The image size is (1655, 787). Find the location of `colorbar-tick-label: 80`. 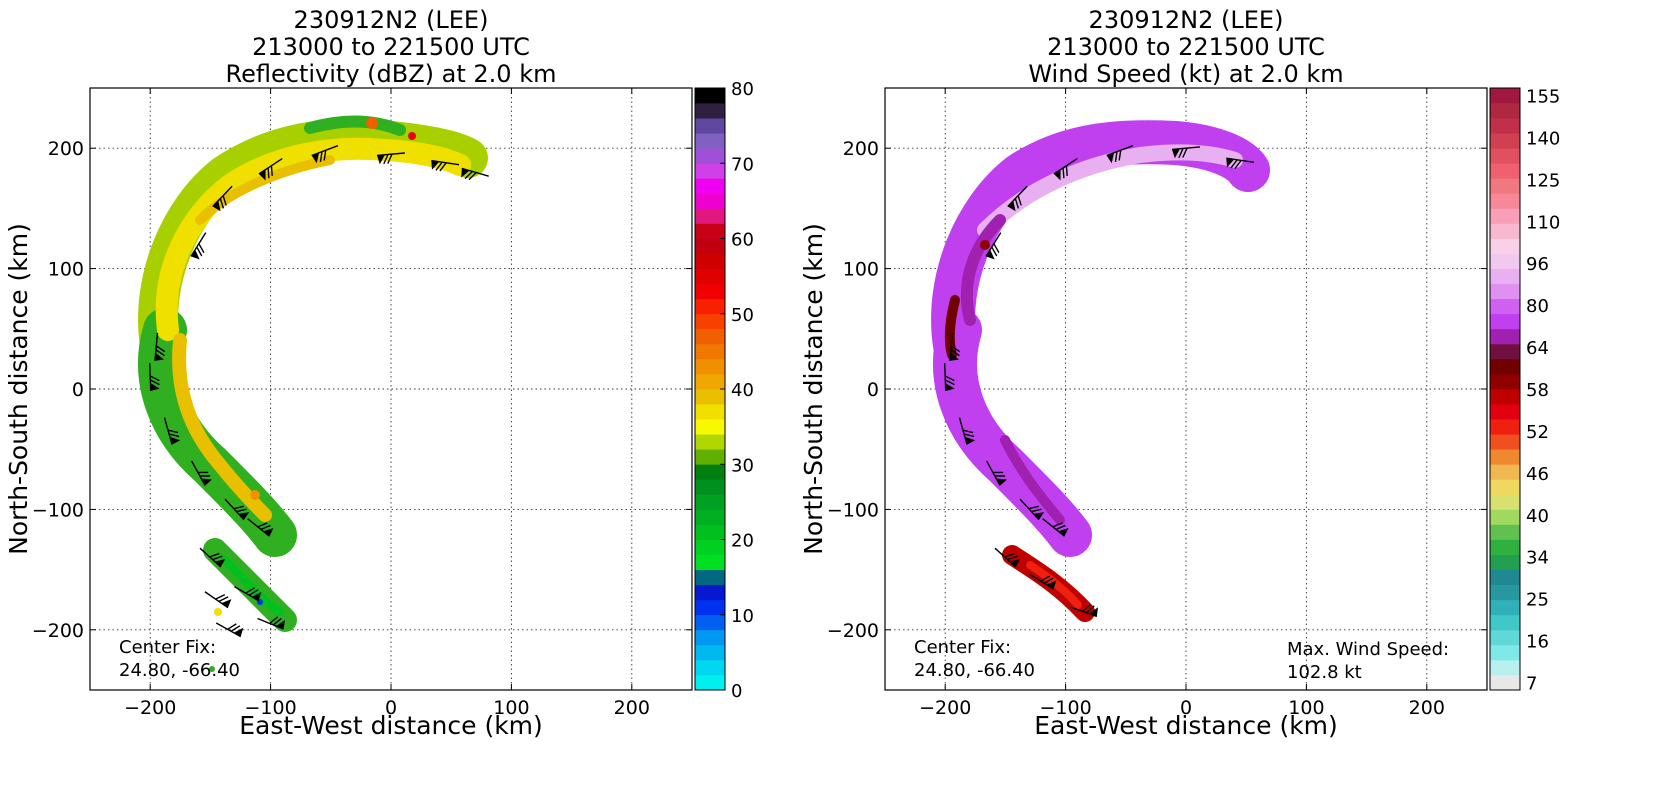

colorbar-tick-label: 80 is located at coordinates (1537, 306).